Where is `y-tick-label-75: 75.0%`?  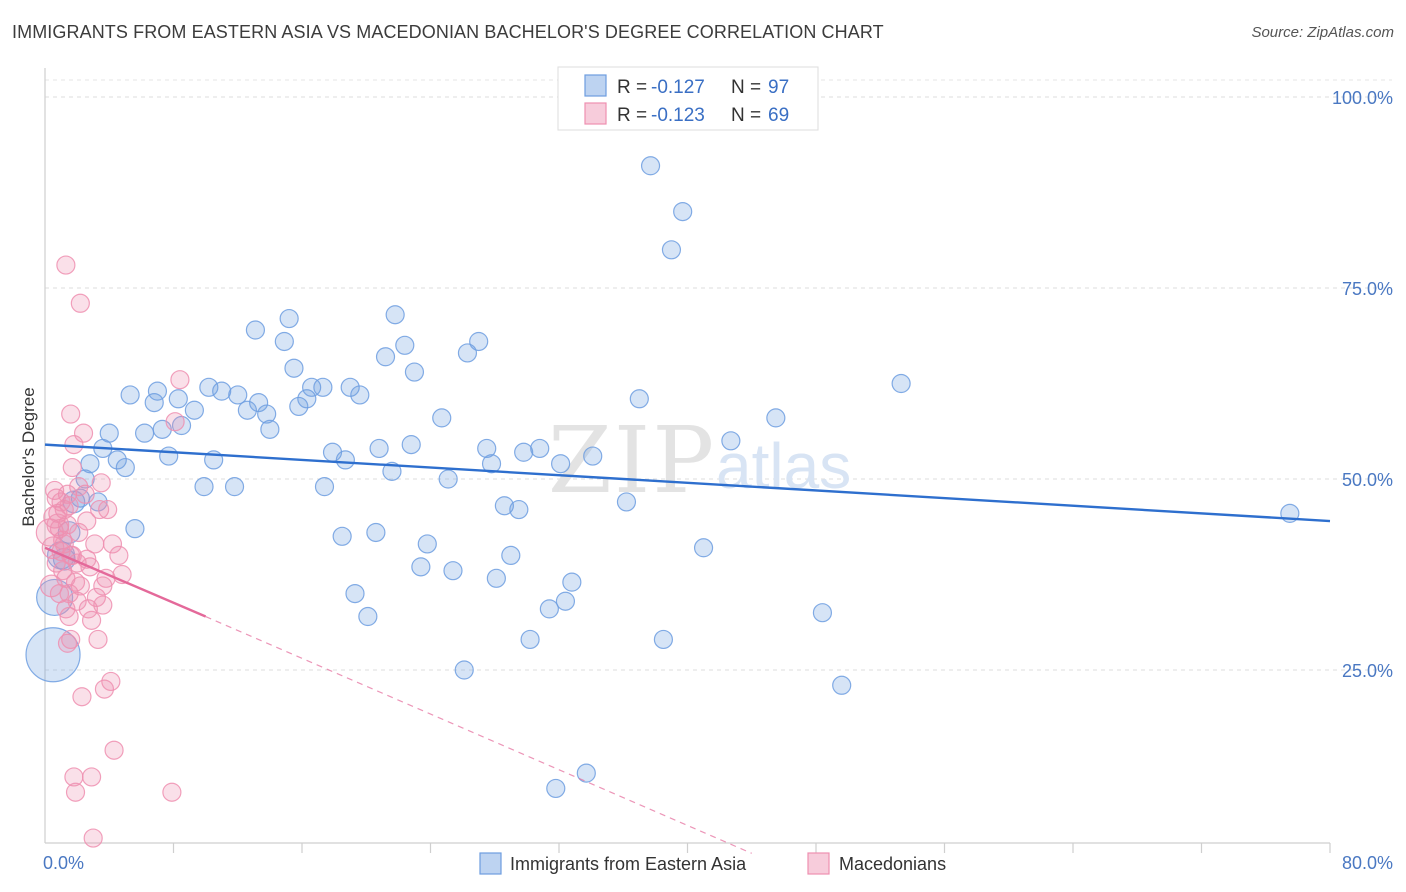
y-tick-label-75: 75.0% is located at coordinates (1367, 289).